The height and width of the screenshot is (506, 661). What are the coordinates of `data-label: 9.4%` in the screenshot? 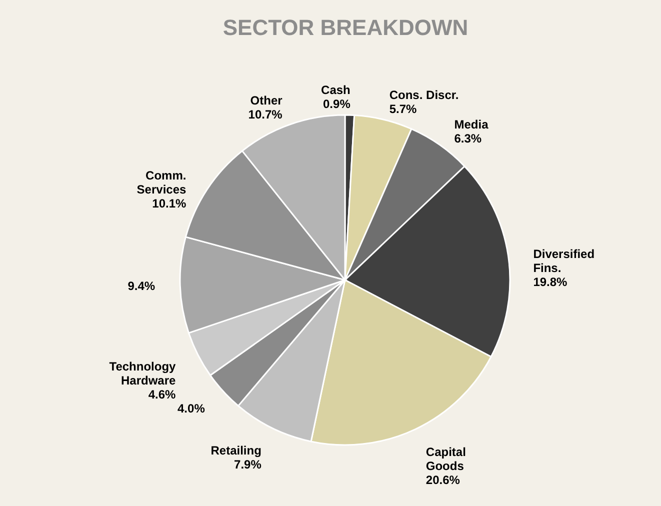 It's located at (142, 285).